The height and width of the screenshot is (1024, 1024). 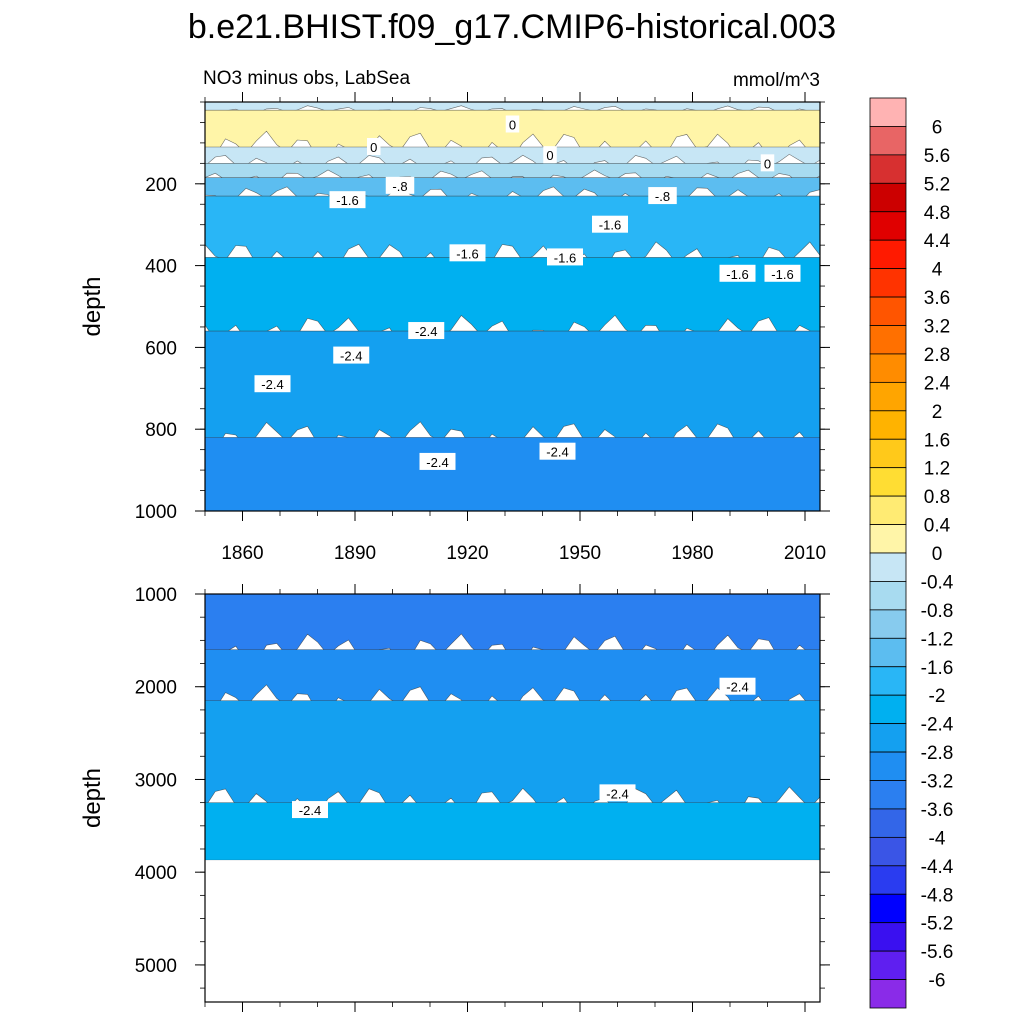 What do you see at coordinates (937, 753) in the screenshot?
I see `colorbar-label: -2.8` at bounding box center [937, 753].